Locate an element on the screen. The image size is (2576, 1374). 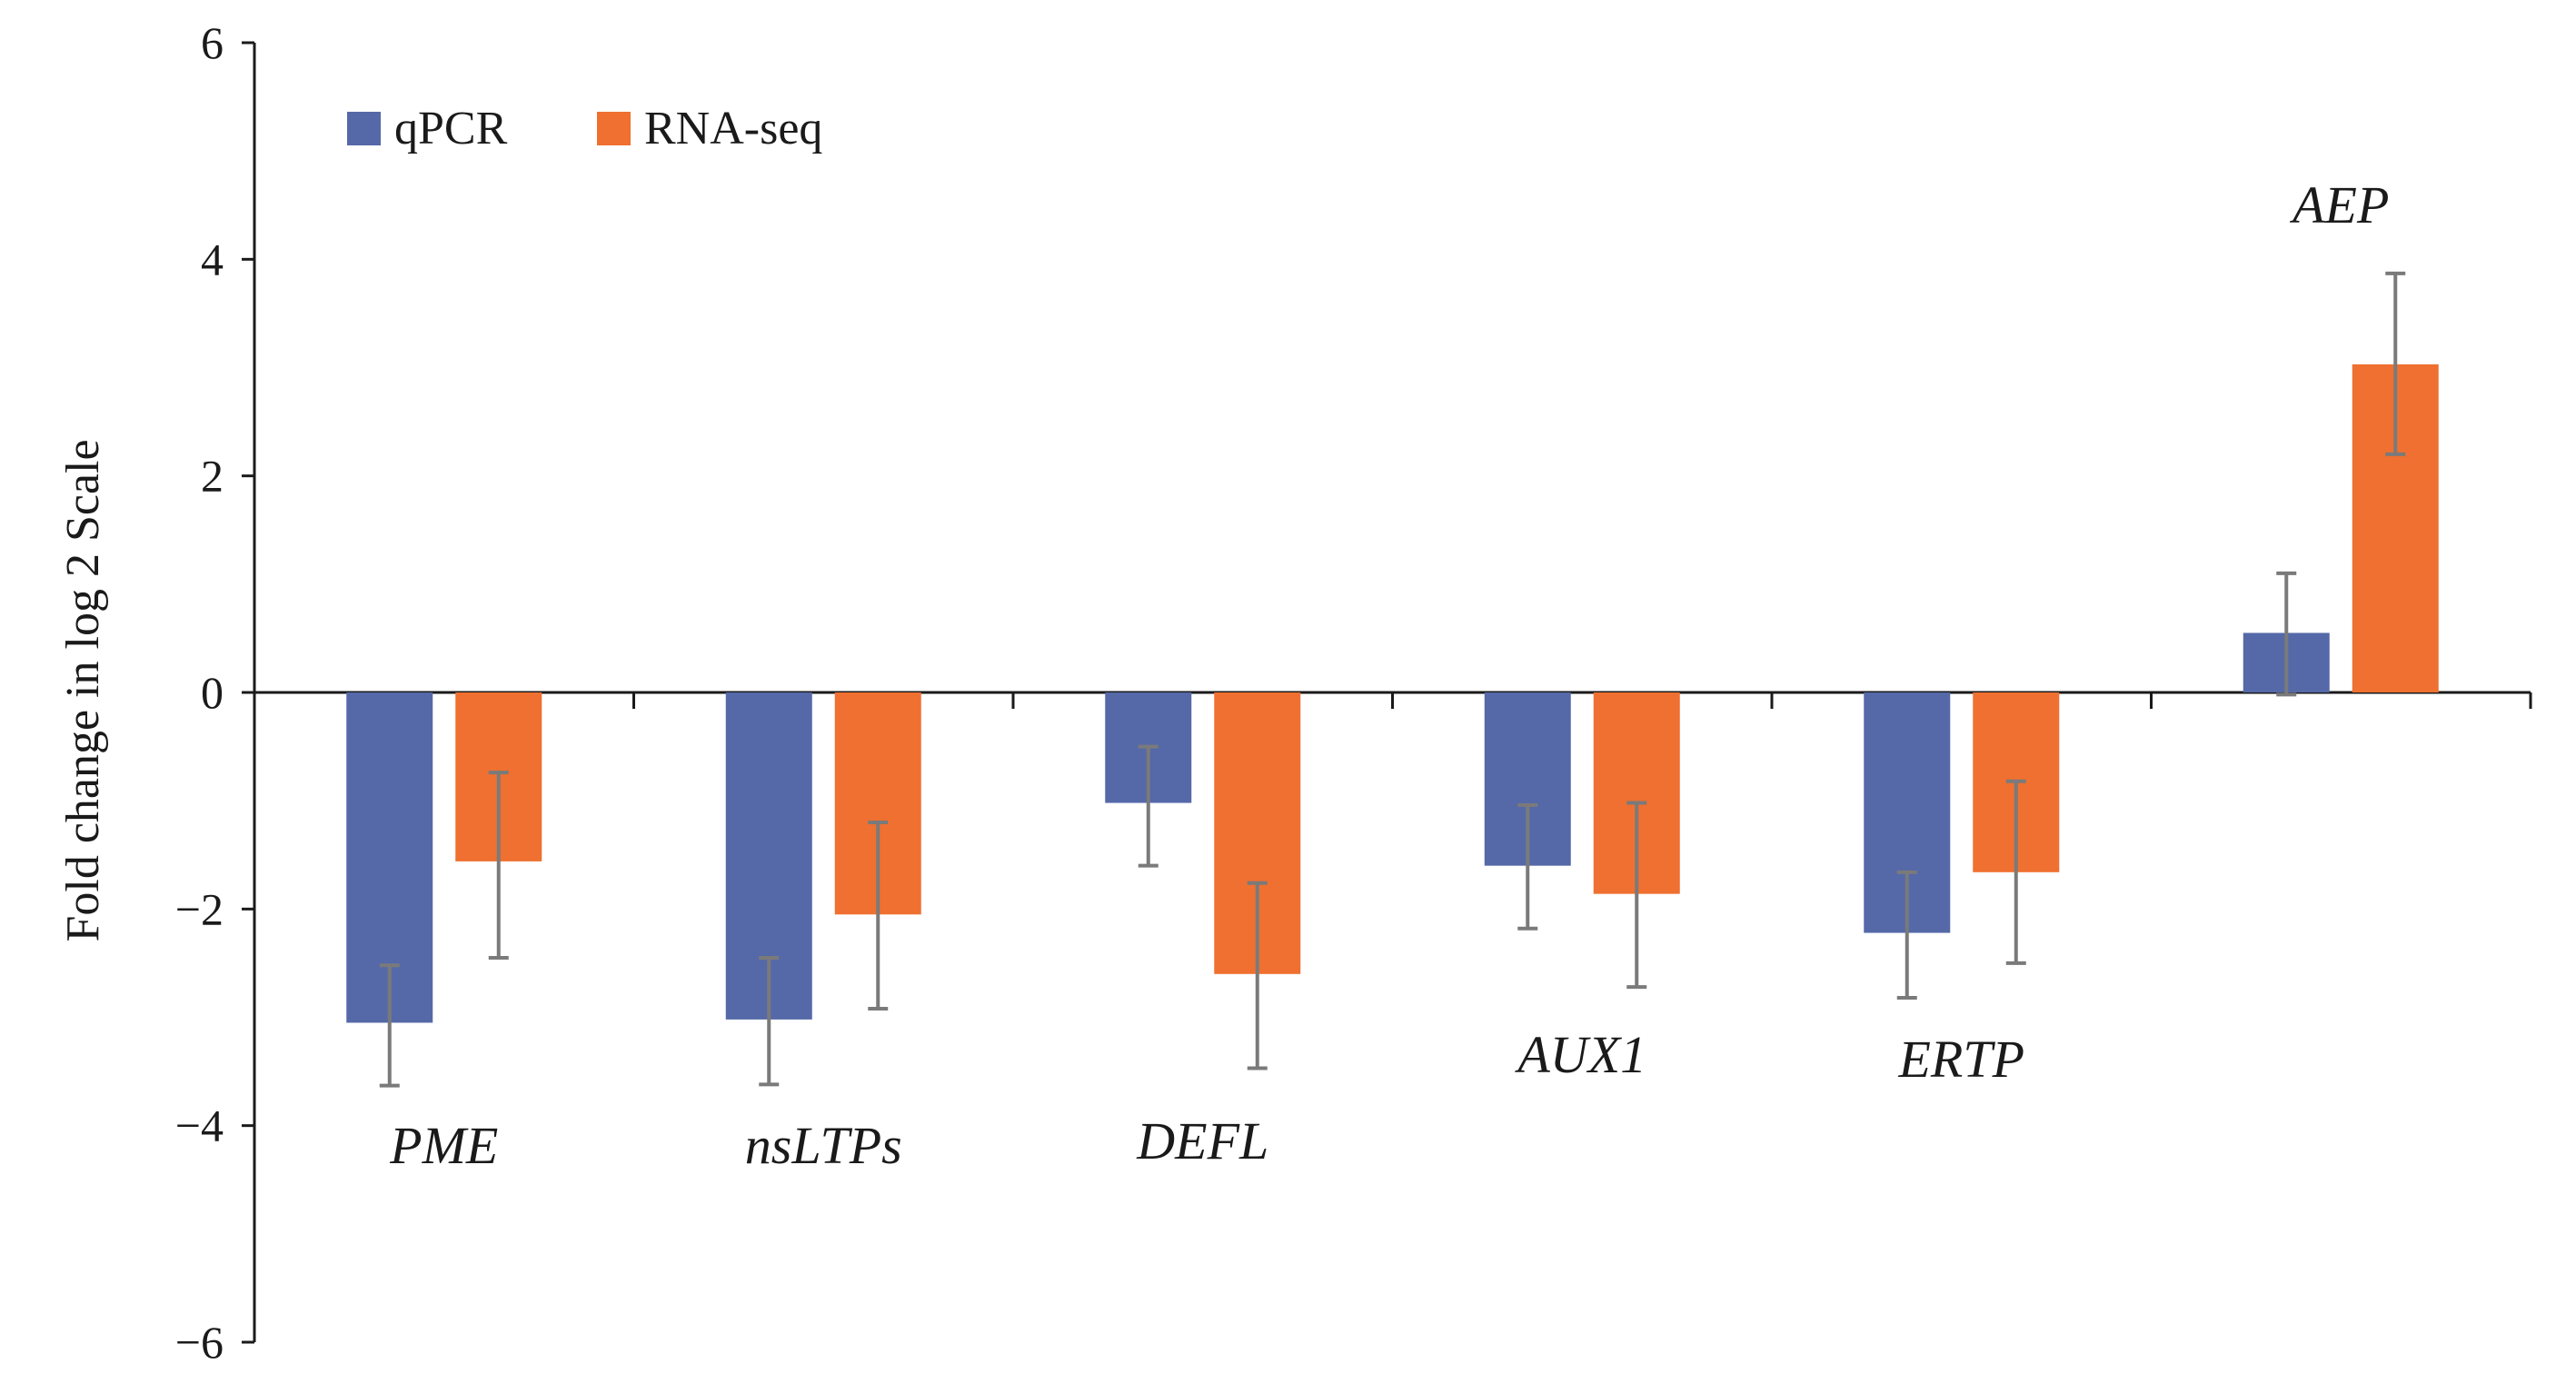
y-tick-label: 6 is located at coordinates (212, 42).